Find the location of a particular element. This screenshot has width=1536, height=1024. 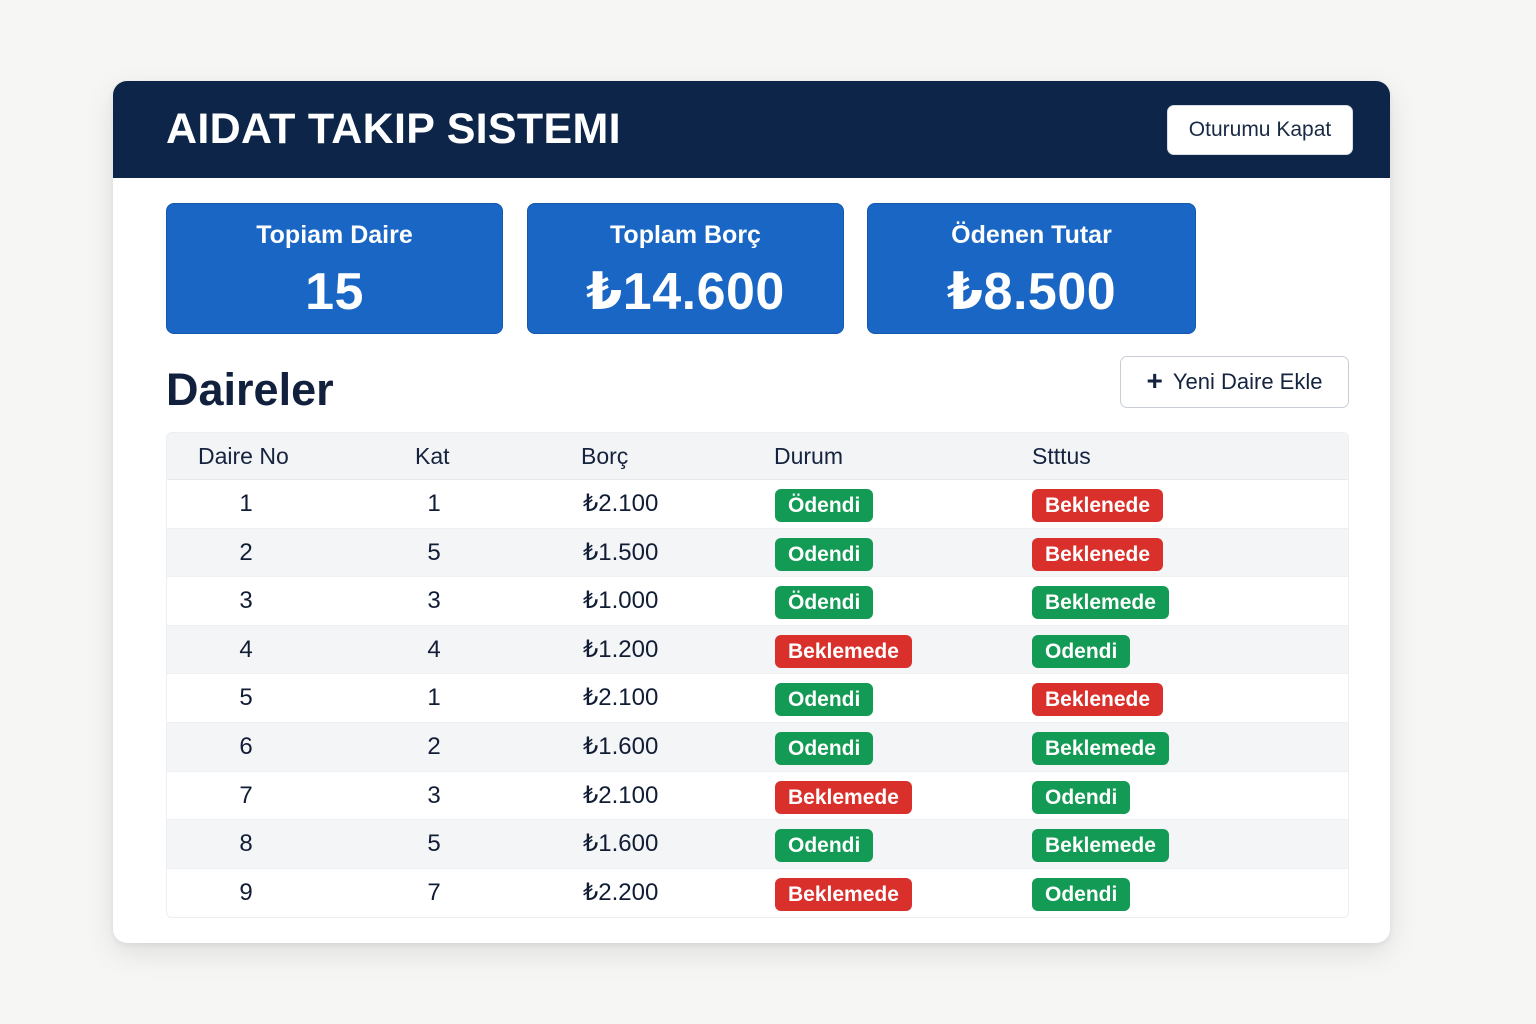

stat-card-total-units: Topiam Daire 15 is located at coordinates (334, 268).